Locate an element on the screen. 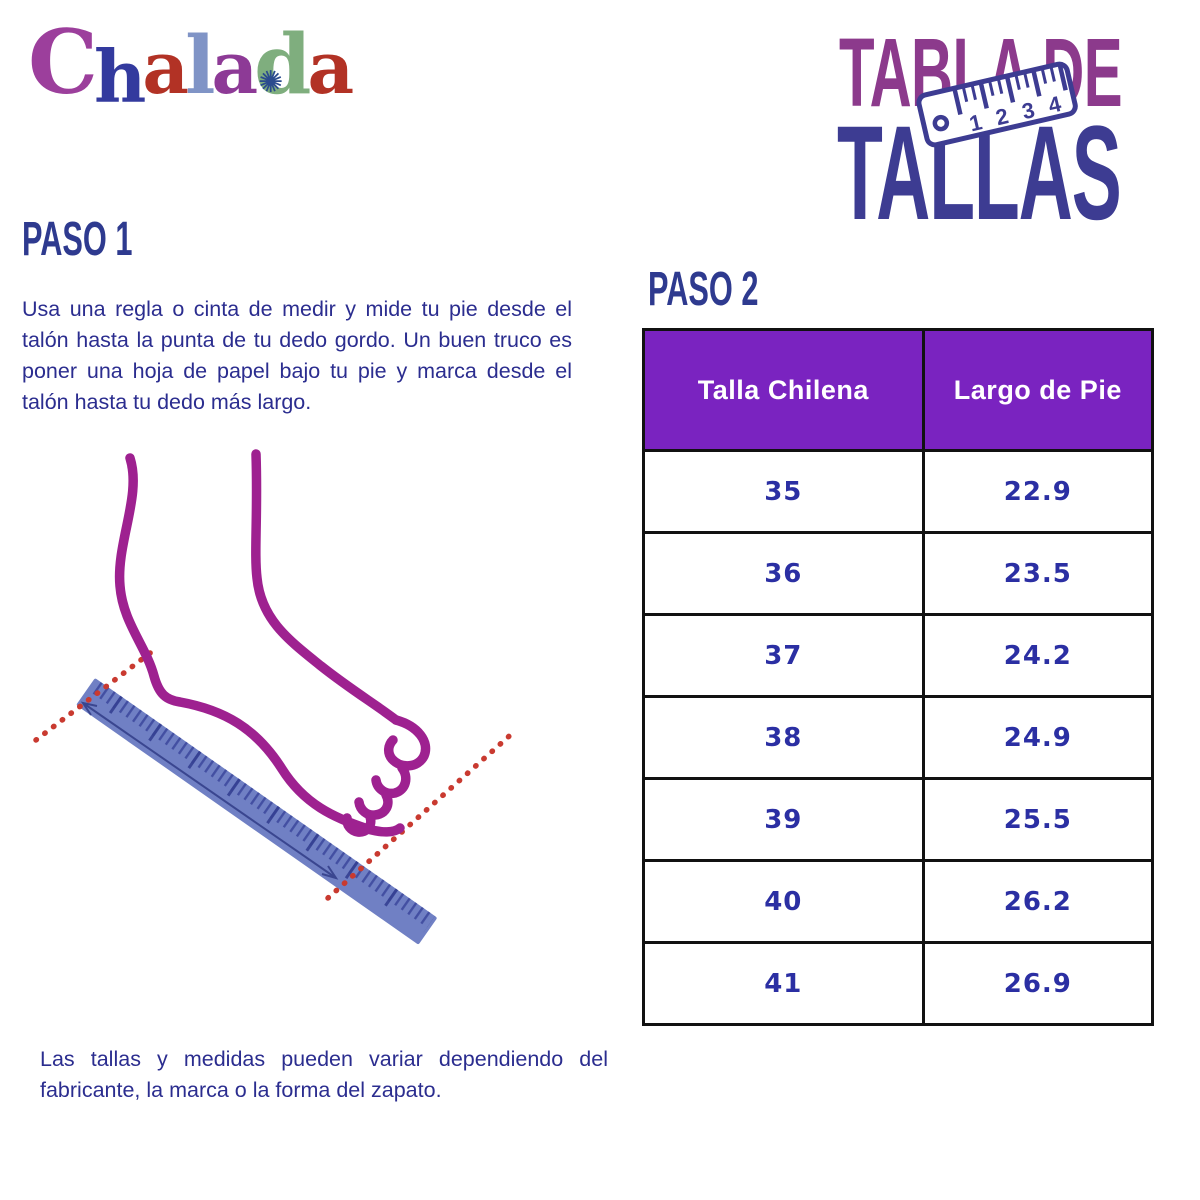  table-header-row: Talla Chilena Largo de Pie is located at coordinates (898, 390).